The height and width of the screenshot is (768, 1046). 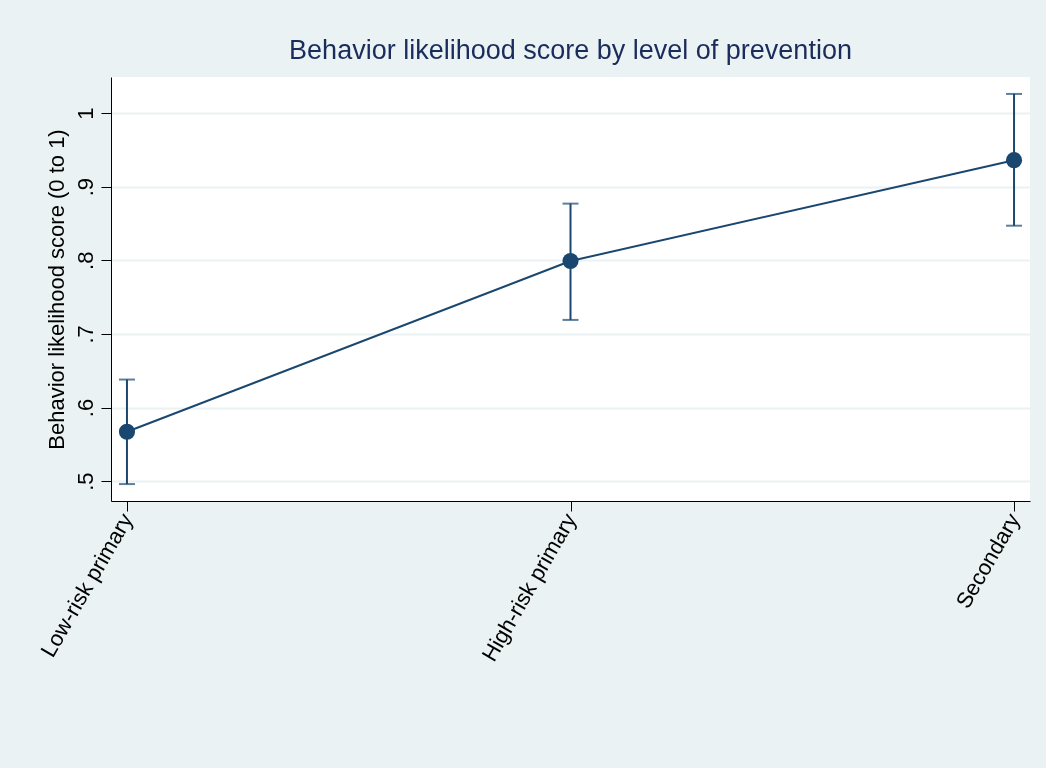 I want to click on y-tick-label: .8, so click(x=85, y=260).